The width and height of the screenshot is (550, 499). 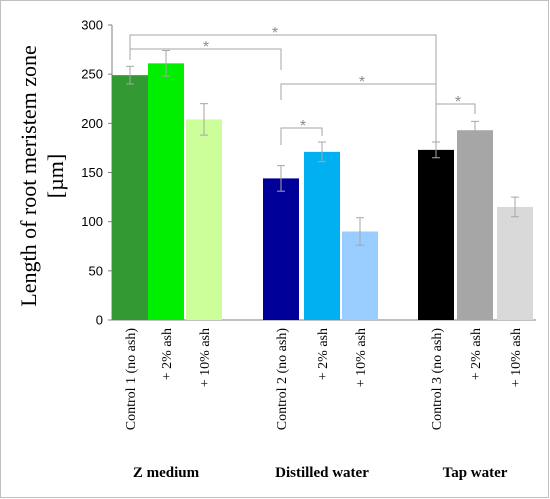 What do you see at coordinates (96, 270) in the screenshot?
I see `y-tick-label: 50` at bounding box center [96, 270].